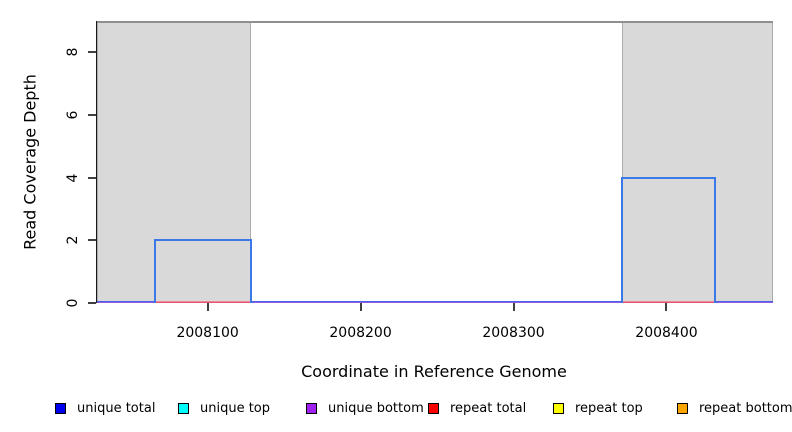  Describe the element at coordinates (207, 333) in the screenshot. I see `x-tick-label: 2008100` at that location.